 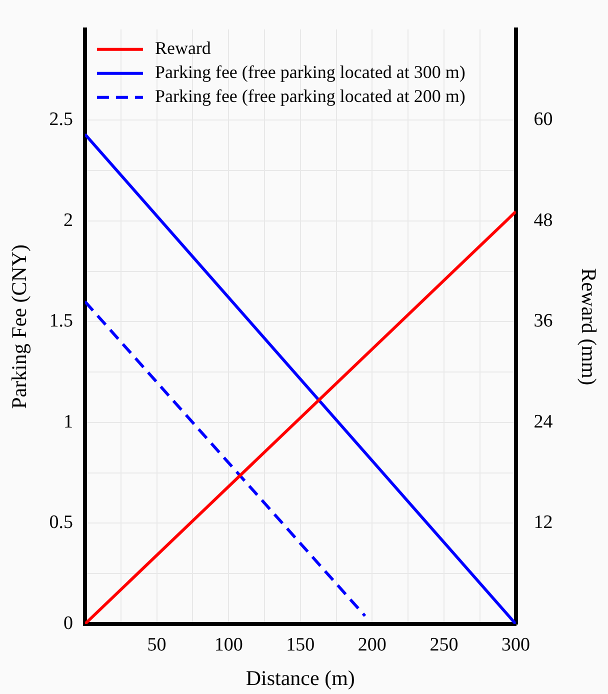 I want to click on y-tick-label: 2, so click(x=68, y=220).